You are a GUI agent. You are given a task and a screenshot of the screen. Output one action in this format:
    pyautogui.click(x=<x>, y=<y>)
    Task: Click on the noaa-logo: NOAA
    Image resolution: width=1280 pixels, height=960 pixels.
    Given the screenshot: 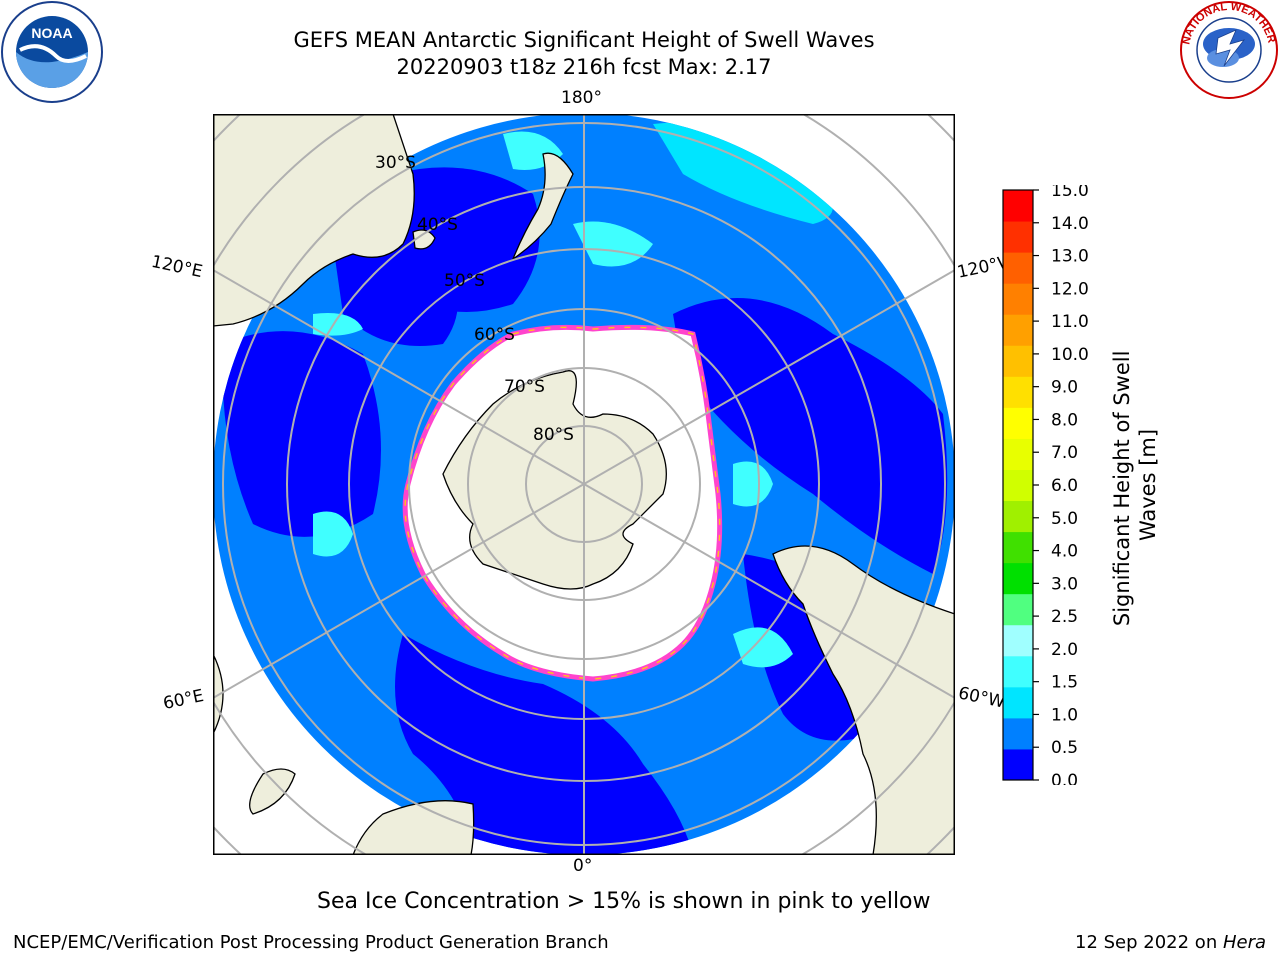 What is the action you would take?
    pyautogui.click(x=52, y=52)
    